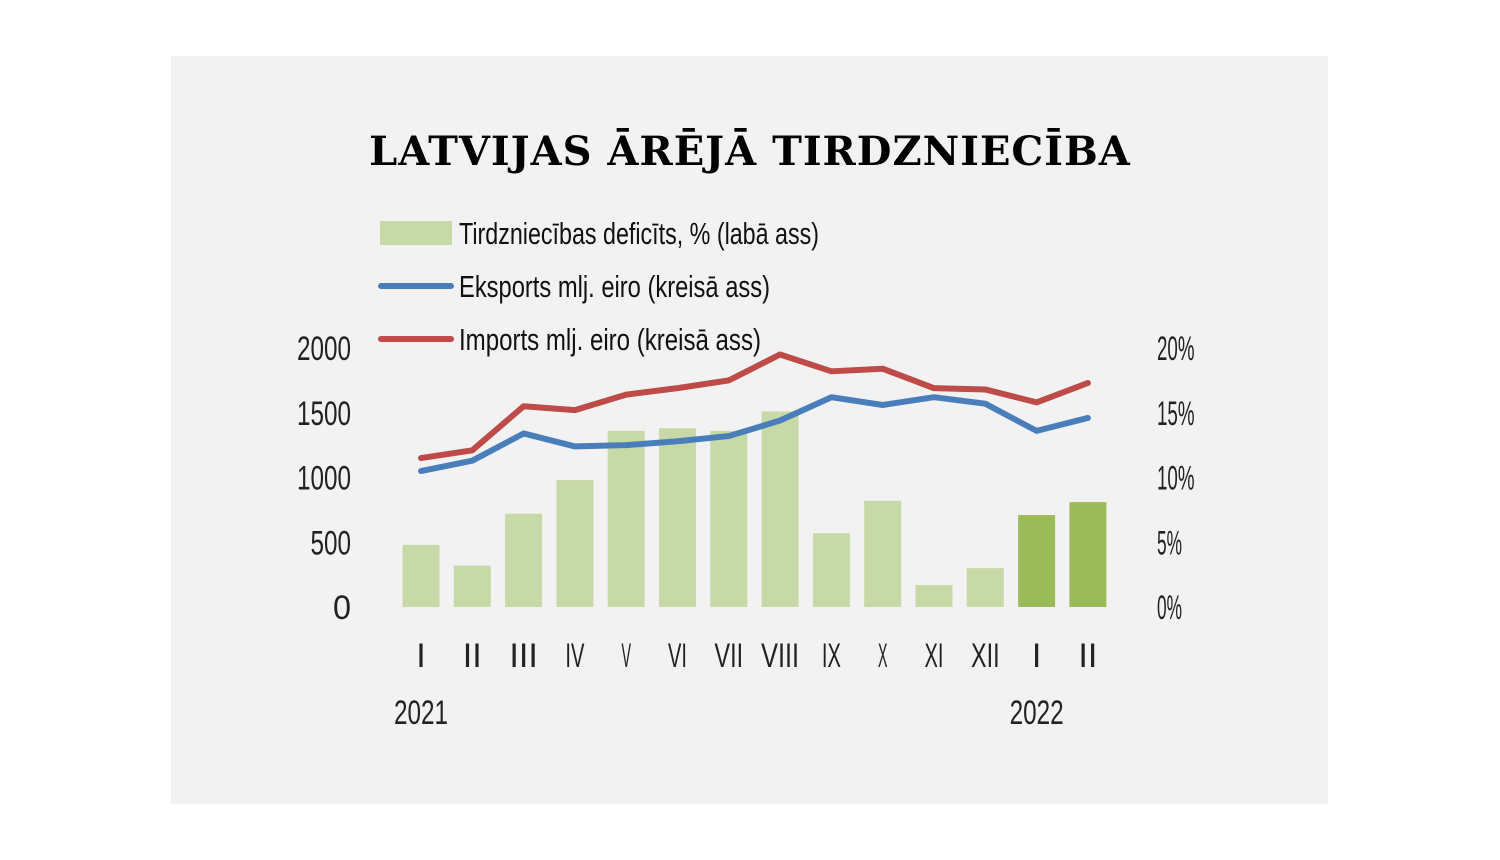 The width and height of the screenshot is (1500, 860). What do you see at coordinates (985, 656) in the screenshot?
I see `x-axis-month-label: XII` at bounding box center [985, 656].